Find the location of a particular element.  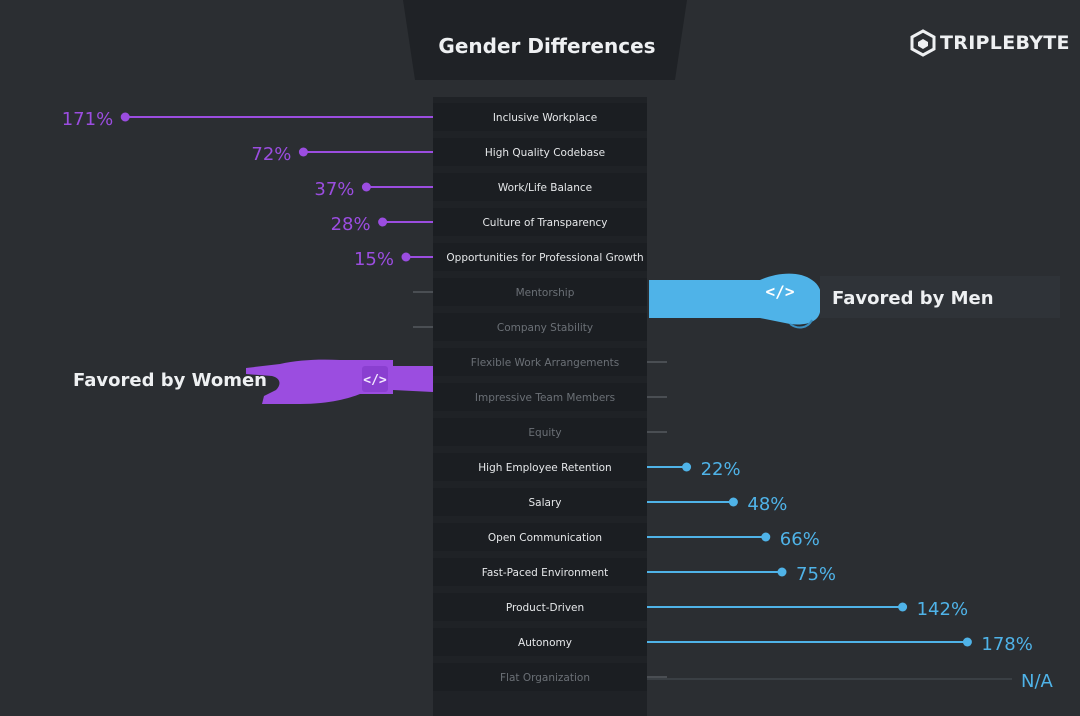

women-hand-illustration: </> is located at coordinates (339, 381).